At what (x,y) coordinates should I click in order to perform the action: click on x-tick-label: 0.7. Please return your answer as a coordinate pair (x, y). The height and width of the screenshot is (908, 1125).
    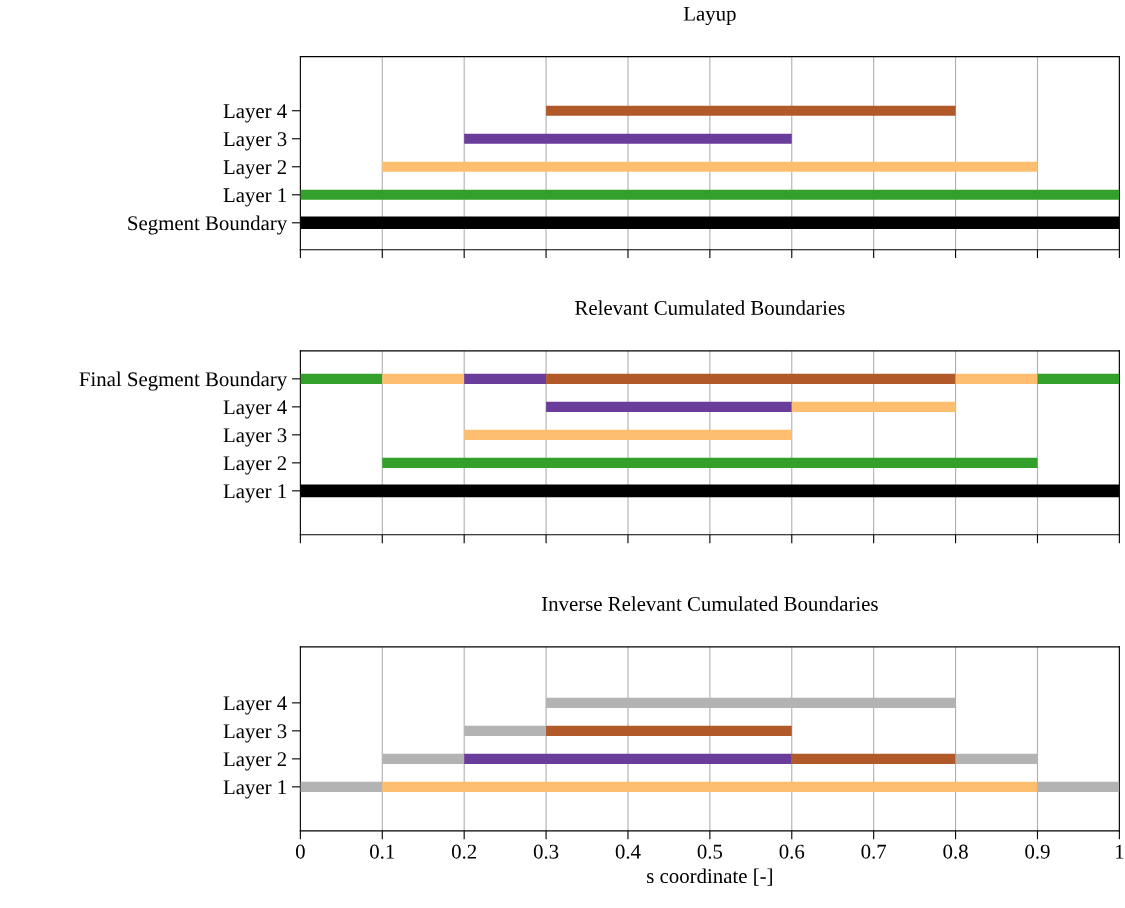
    Looking at the image, I should click on (874, 851).